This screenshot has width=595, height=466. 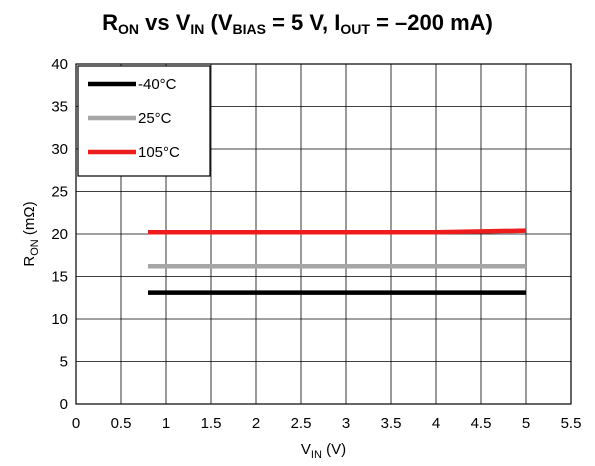 I want to click on chart-title: RON vs VIN (VBIAS = 5 V, IOUT = –200 mA), so click(x=297, y=23).